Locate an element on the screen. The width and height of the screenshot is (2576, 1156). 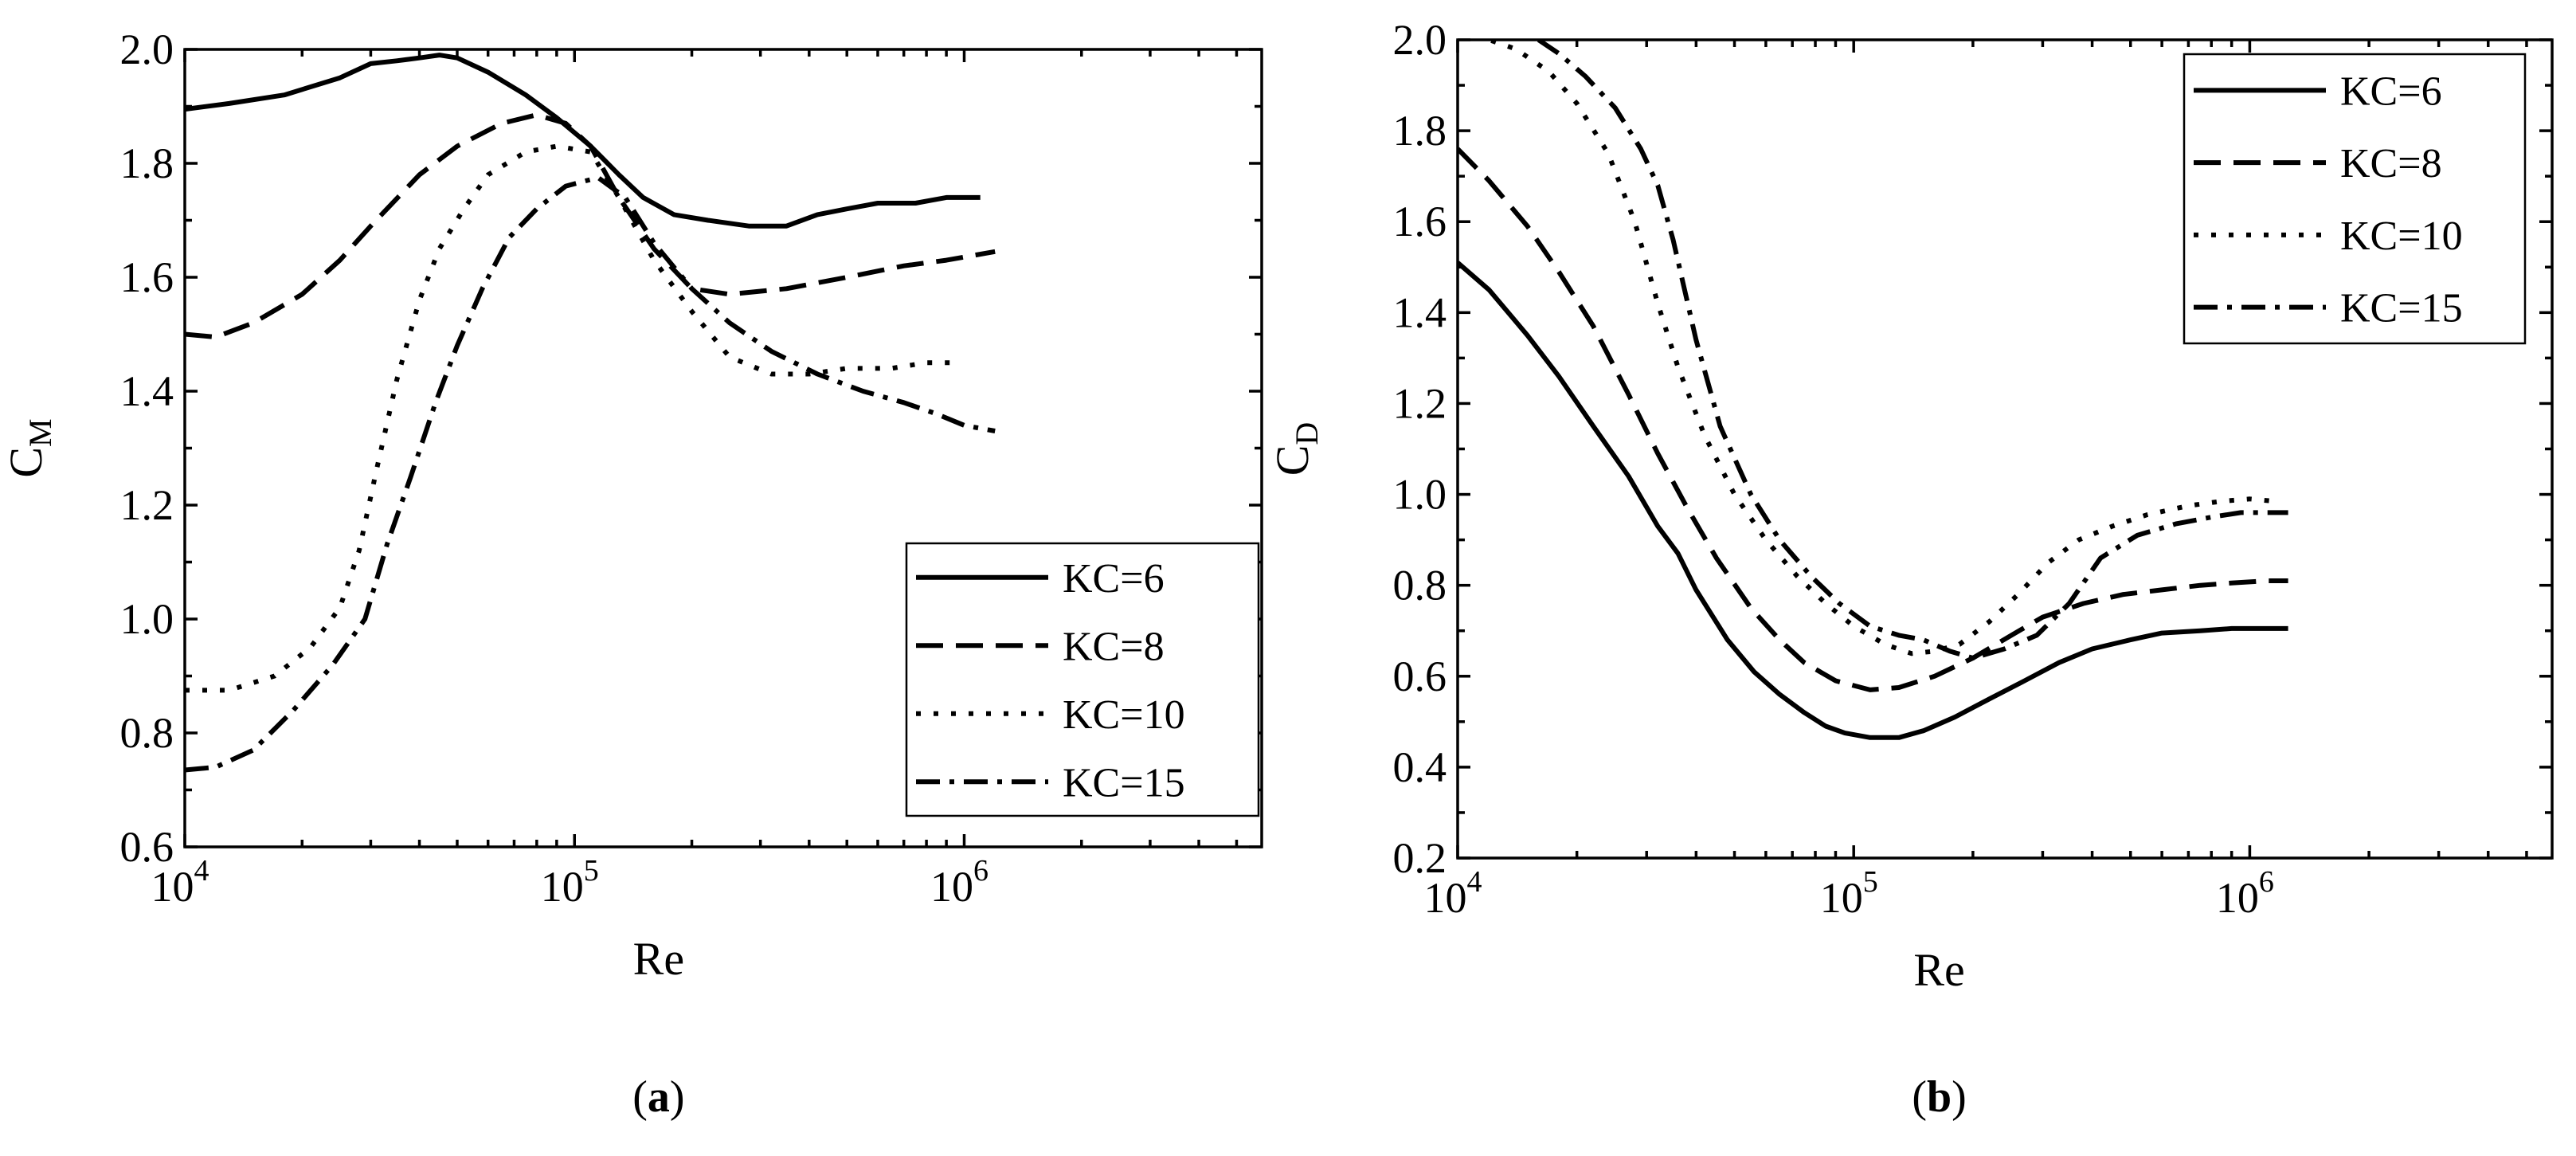
panel-label: (b) is located at coordinates (1939, 1097).